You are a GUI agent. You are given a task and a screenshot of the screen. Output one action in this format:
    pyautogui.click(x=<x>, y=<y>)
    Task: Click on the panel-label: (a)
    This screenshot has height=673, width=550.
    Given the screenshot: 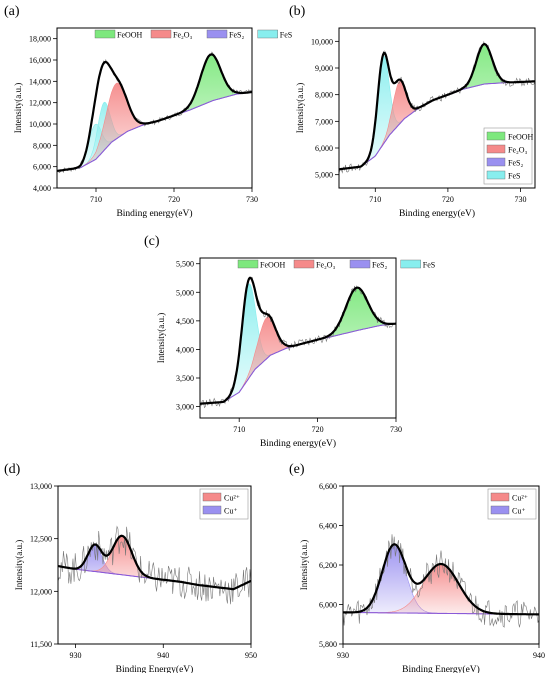 What is the action you would take?
    pyautogui.click(x=12, y=11)
    